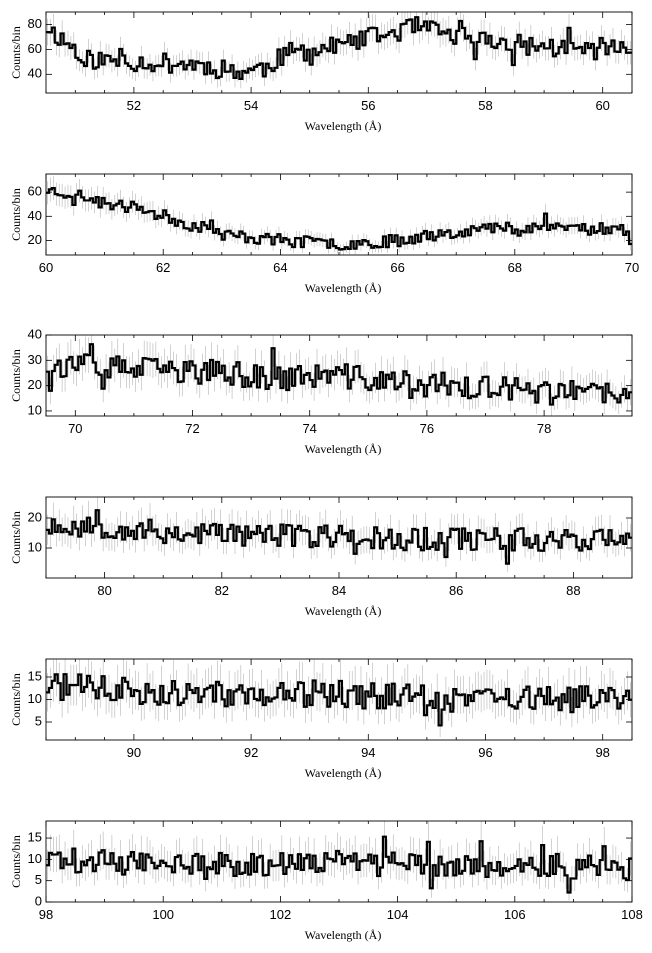 The image size is (652, 953). I want to click on spectrum-panel-5: 90 92 94 96 98 5 10 15 Wavelength (Å) Counts/bin, so click(321, 719).